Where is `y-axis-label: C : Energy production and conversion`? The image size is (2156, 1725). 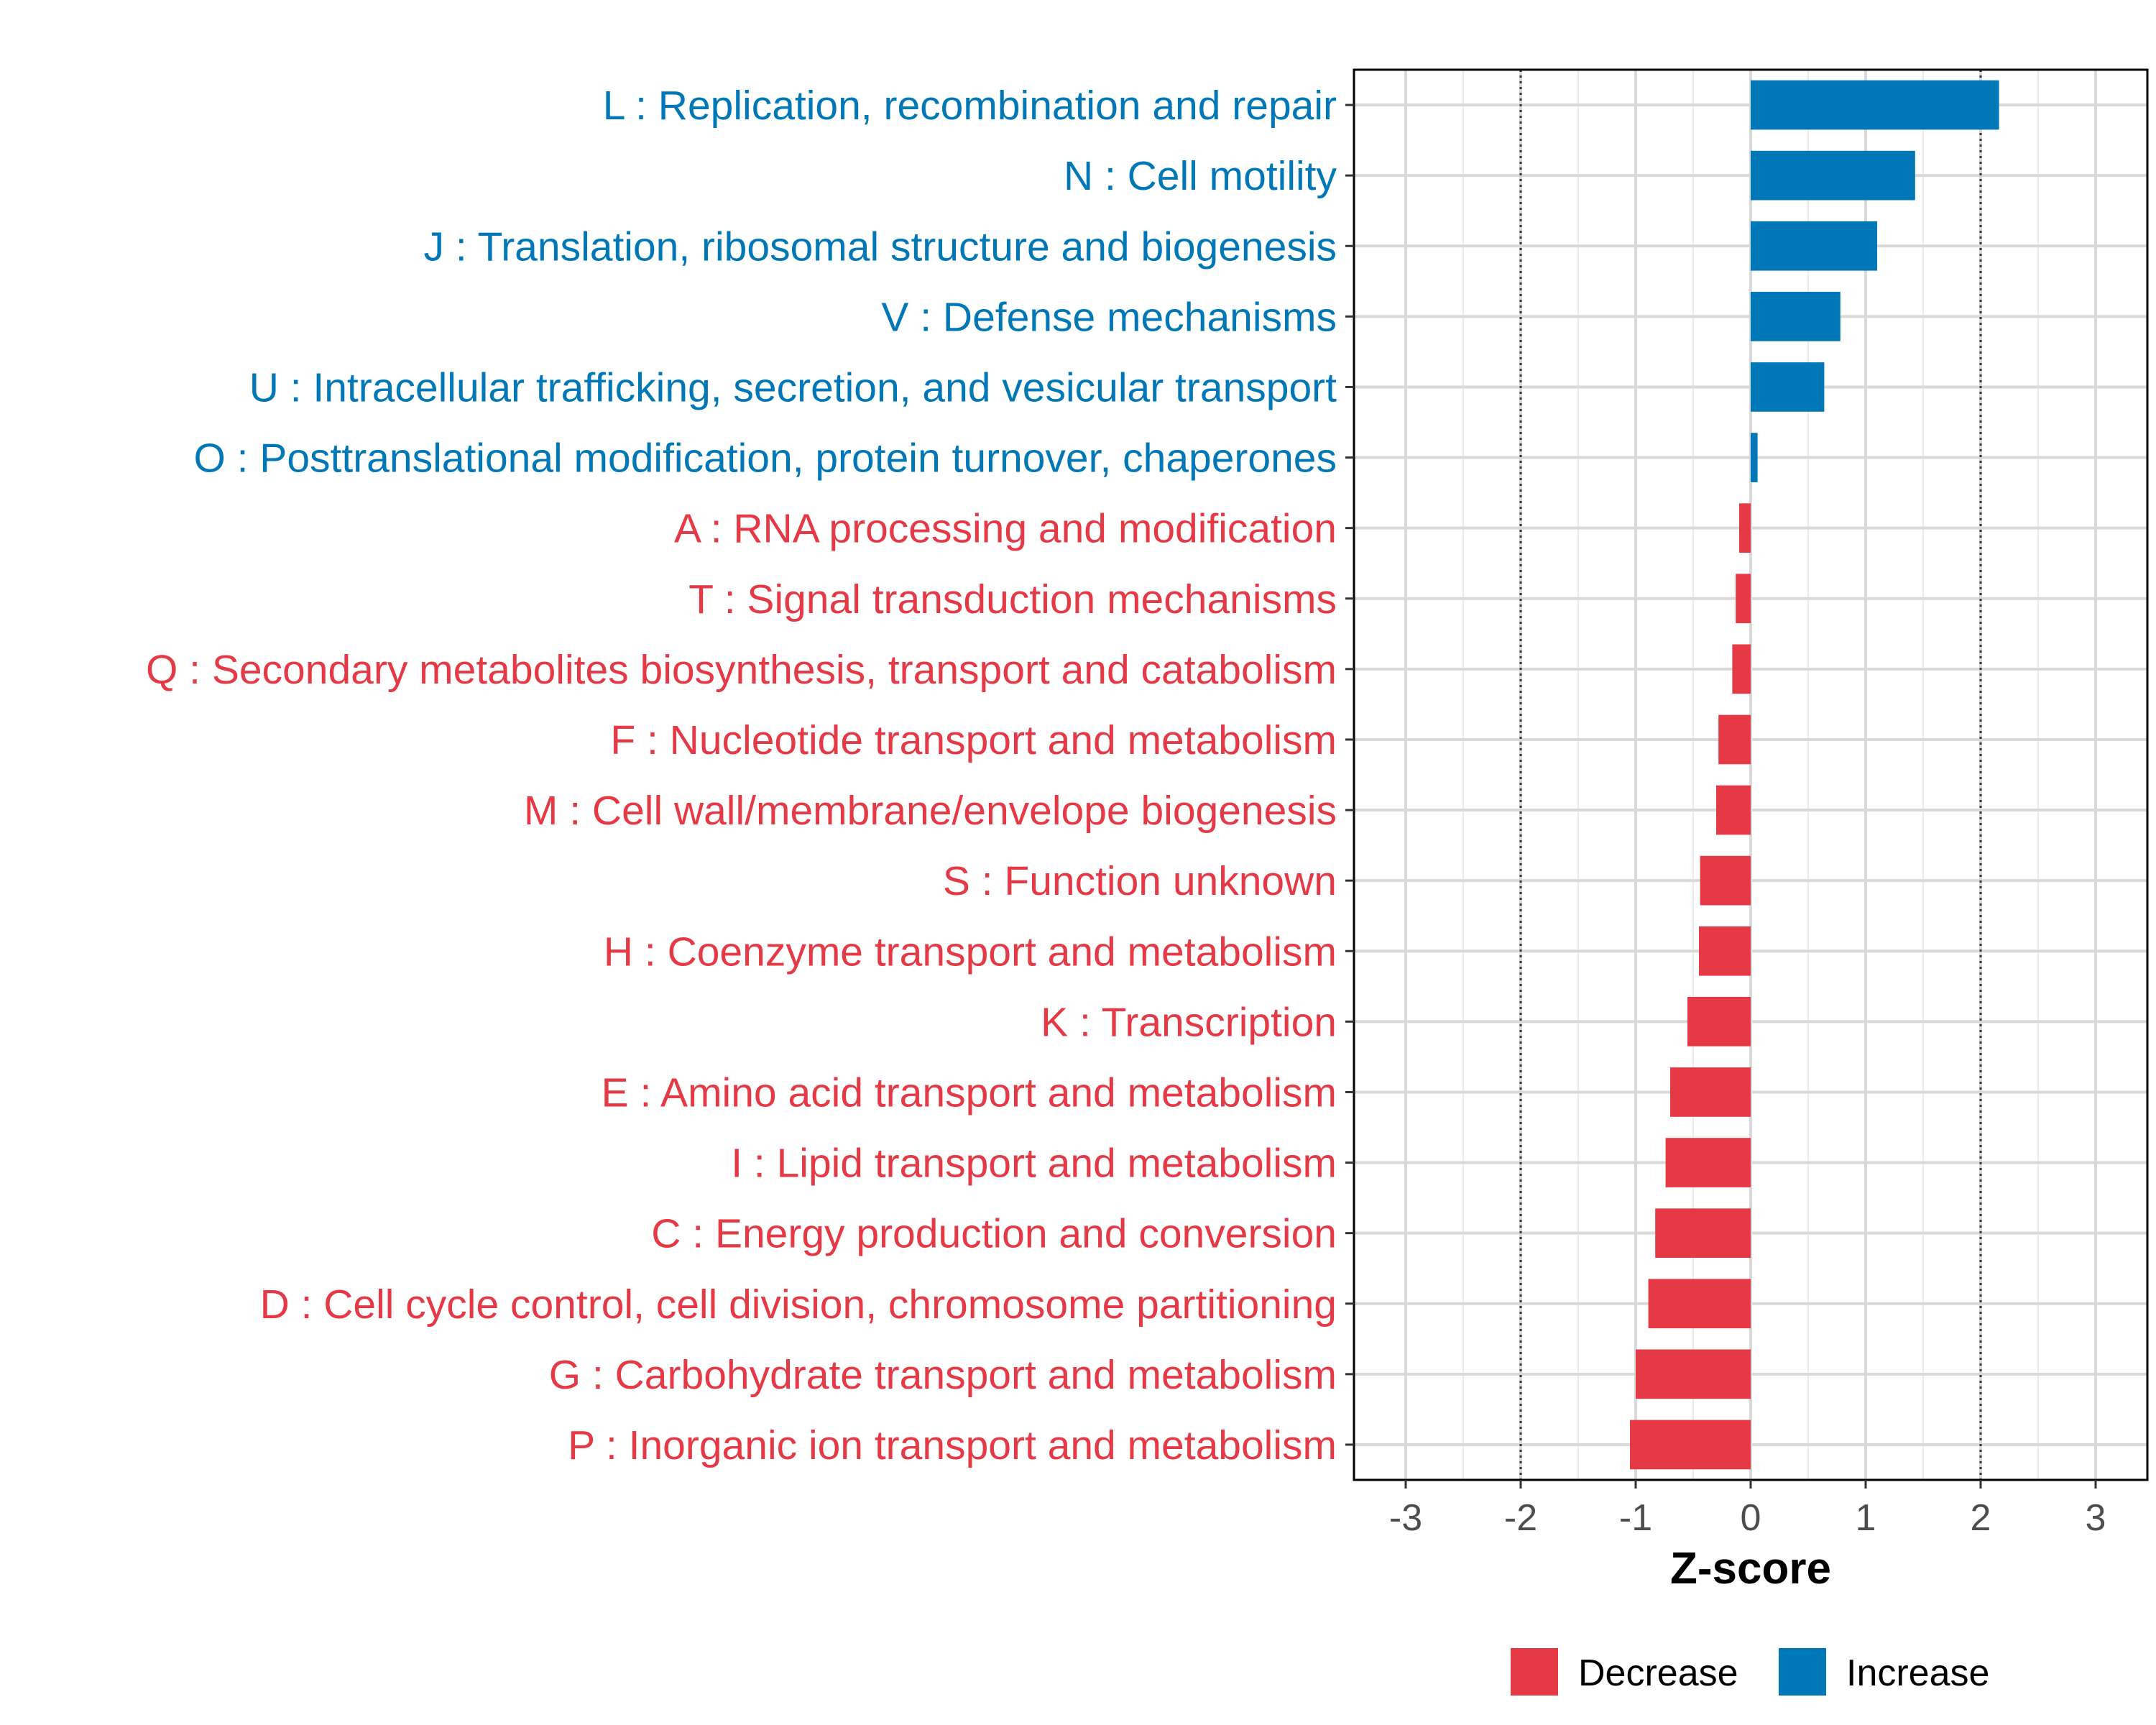
y-axis-label: C : Energy production and conversion is located at coordinates (994, 1234).